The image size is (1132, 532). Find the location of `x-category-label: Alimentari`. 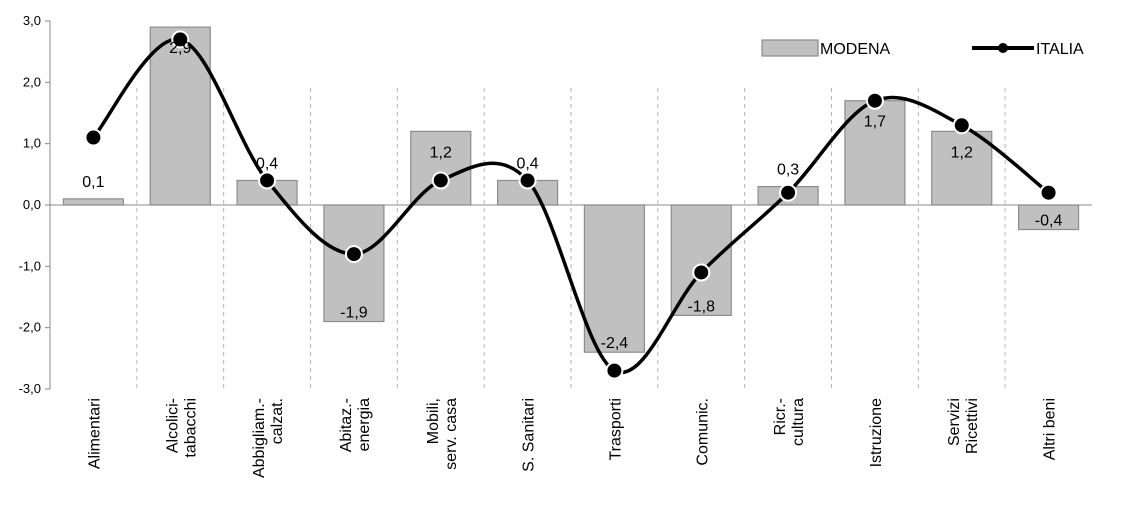

x-category-label: Alimentari is located at coordinates (94, 433).